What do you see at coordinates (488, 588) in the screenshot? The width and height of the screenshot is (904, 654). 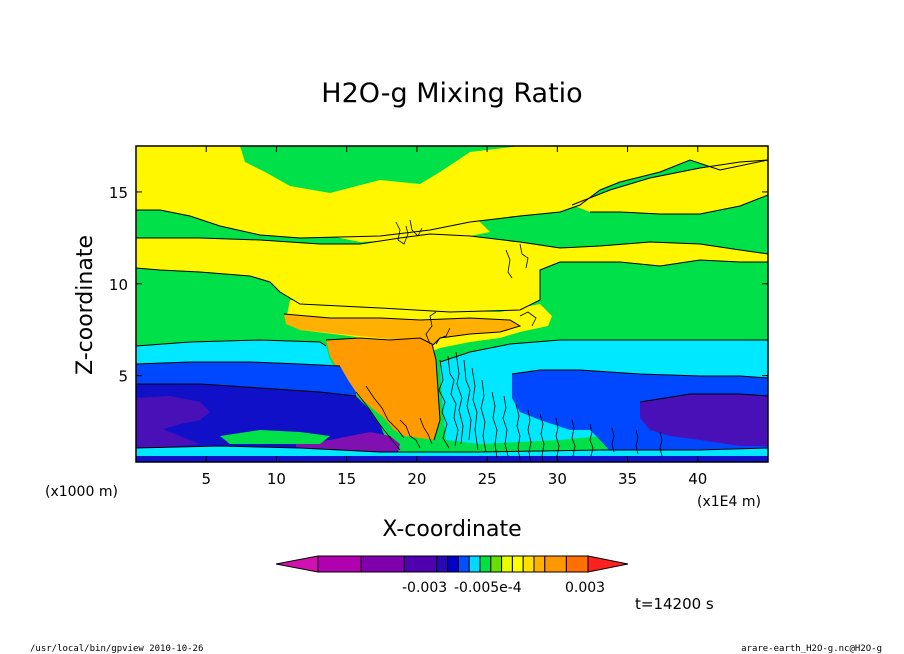 I see `colorbar-label-2: -0.005e-4` at bounding box center [488, 588].